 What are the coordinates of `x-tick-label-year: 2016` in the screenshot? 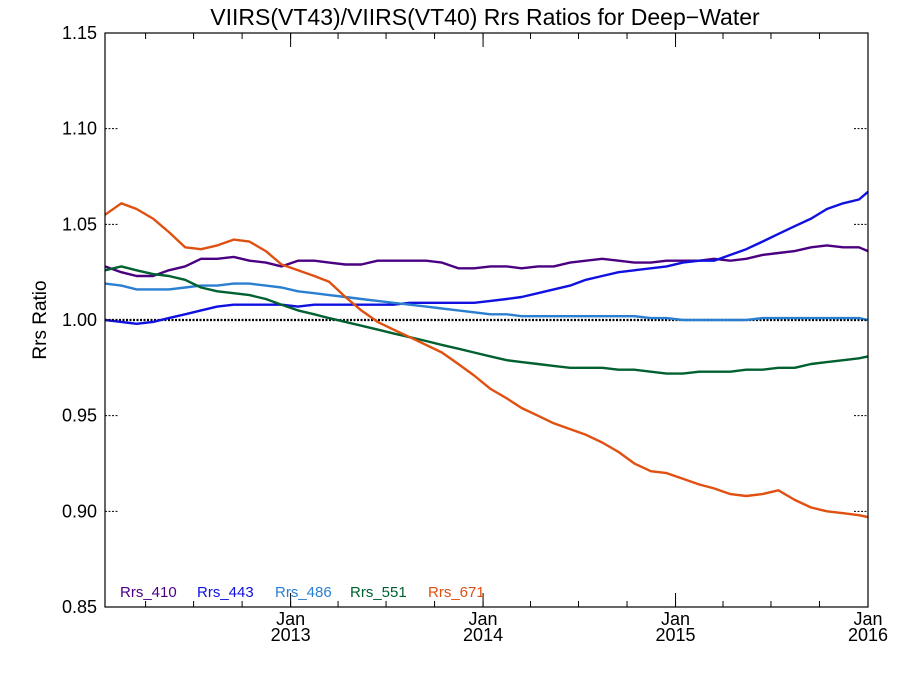 It's located at (868, 635).